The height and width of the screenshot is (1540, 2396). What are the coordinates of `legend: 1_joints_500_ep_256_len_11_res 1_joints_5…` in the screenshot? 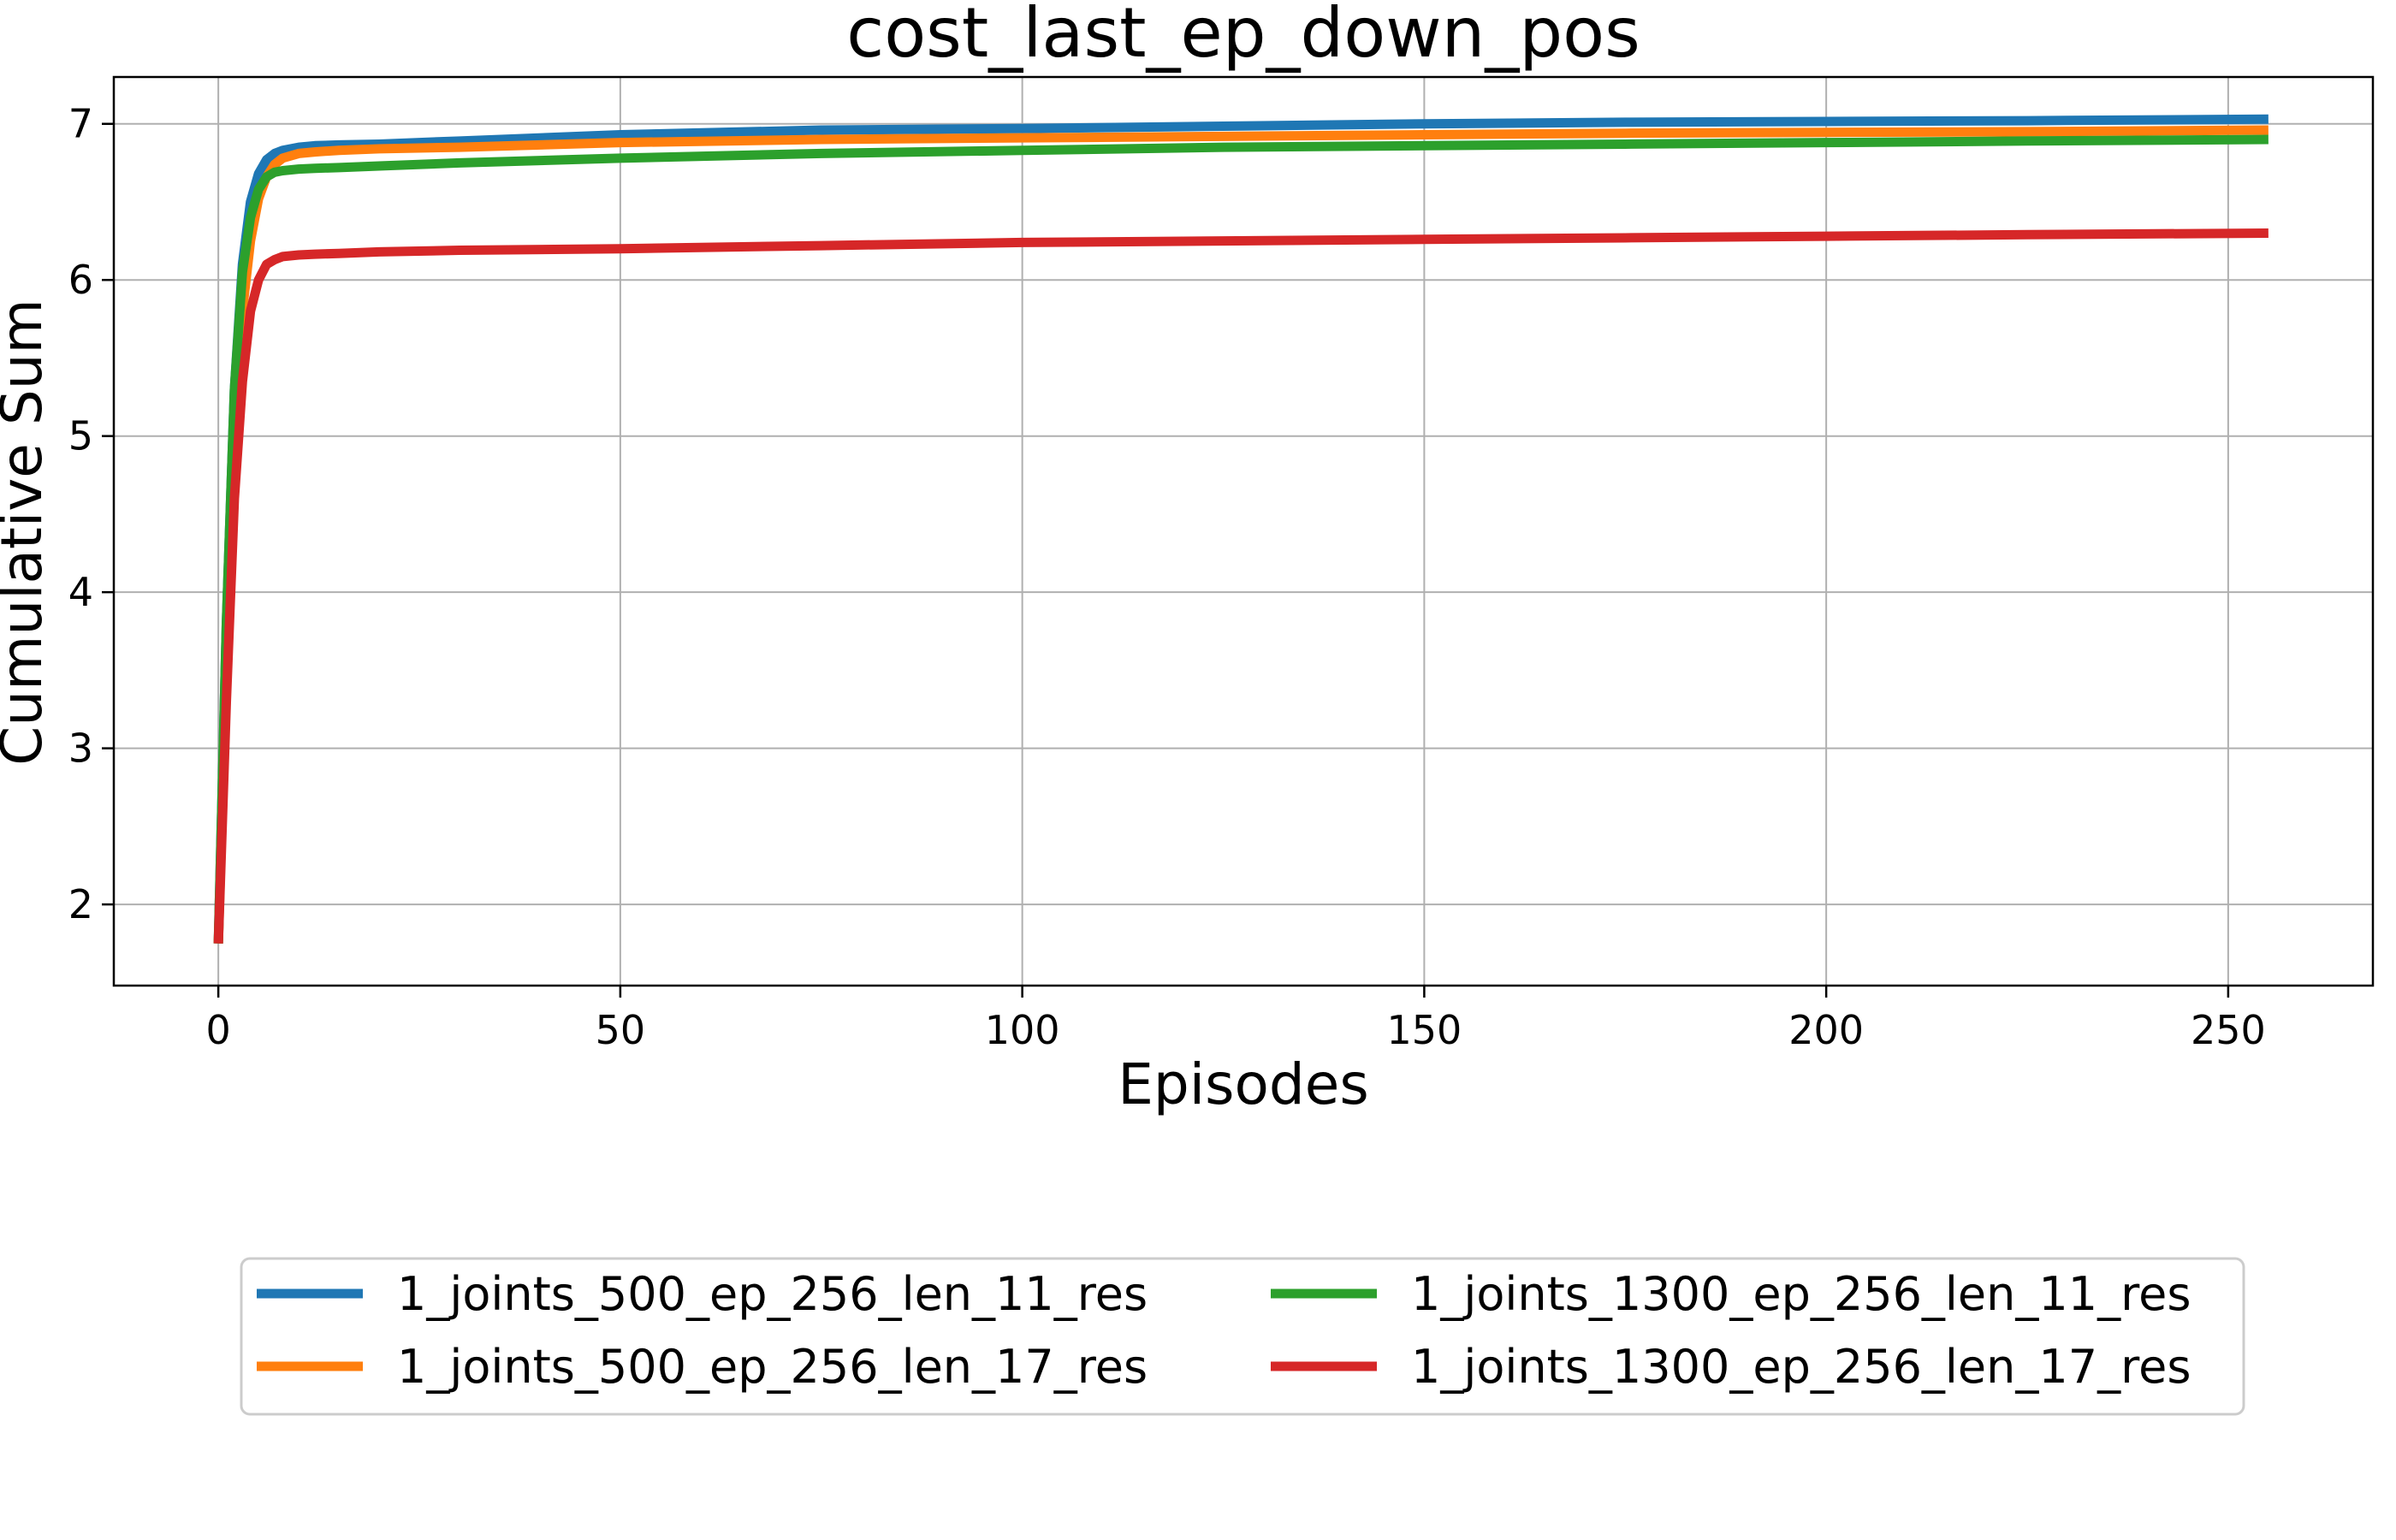 It's located at (1242, 1336).